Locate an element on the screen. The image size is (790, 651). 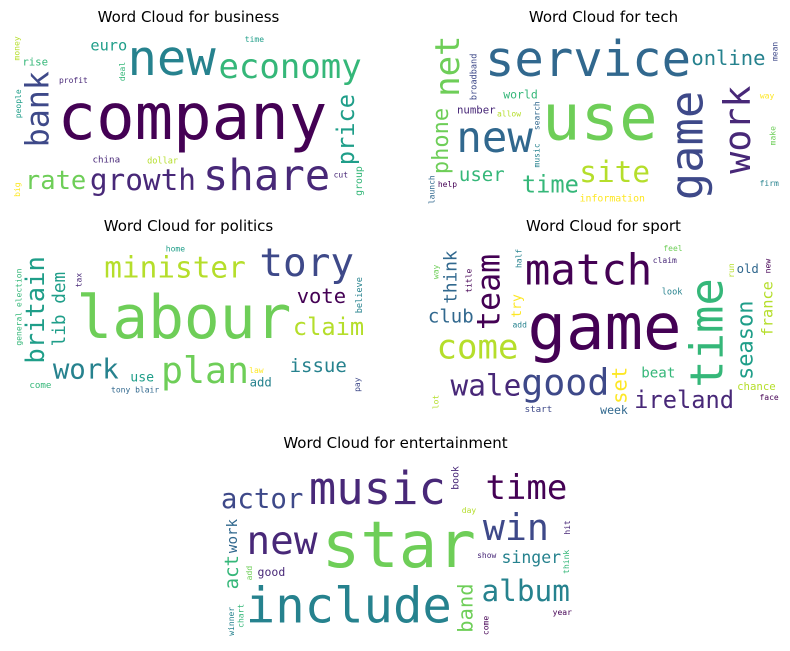
word-include: include is located at coordinates (349, 605).